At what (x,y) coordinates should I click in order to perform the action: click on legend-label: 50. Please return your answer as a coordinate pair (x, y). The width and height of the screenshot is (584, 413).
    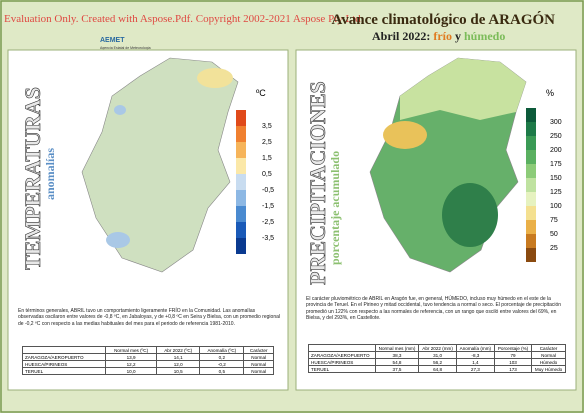
    Looking at the image, I should click on (554, 234).